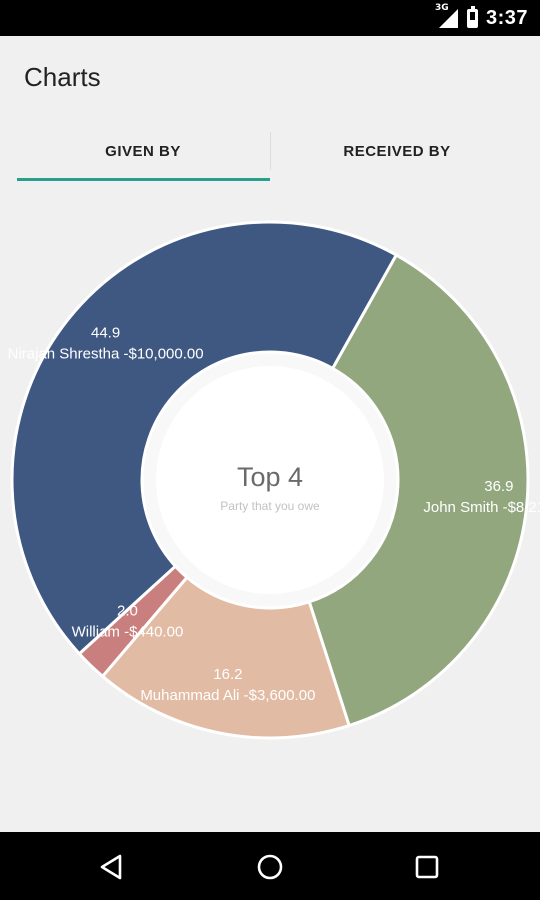  I want to click on donut-hole, so click(270, 480).